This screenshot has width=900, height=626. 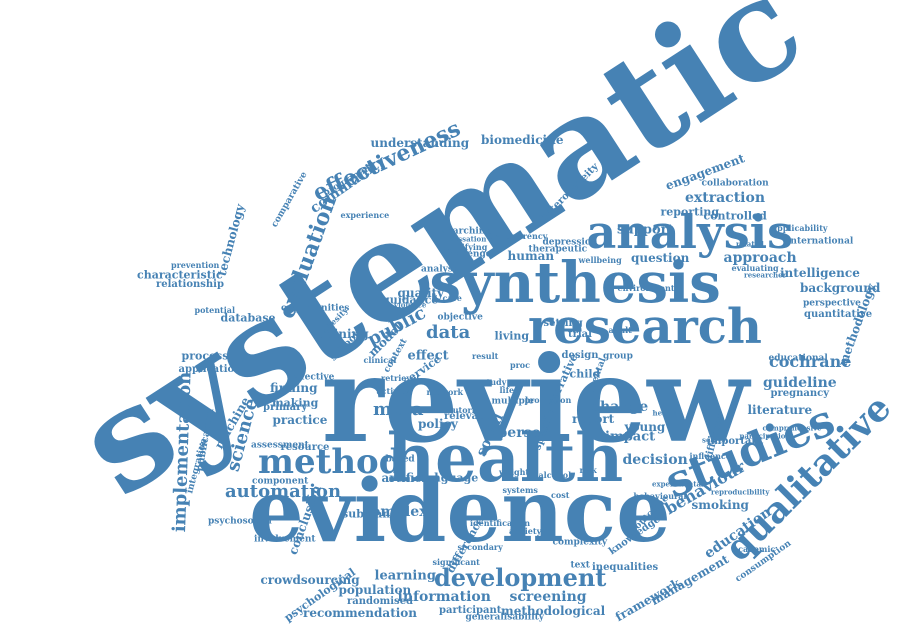 I want to click on cloud-word-transparency: transparency, so click(x=518, y=236).